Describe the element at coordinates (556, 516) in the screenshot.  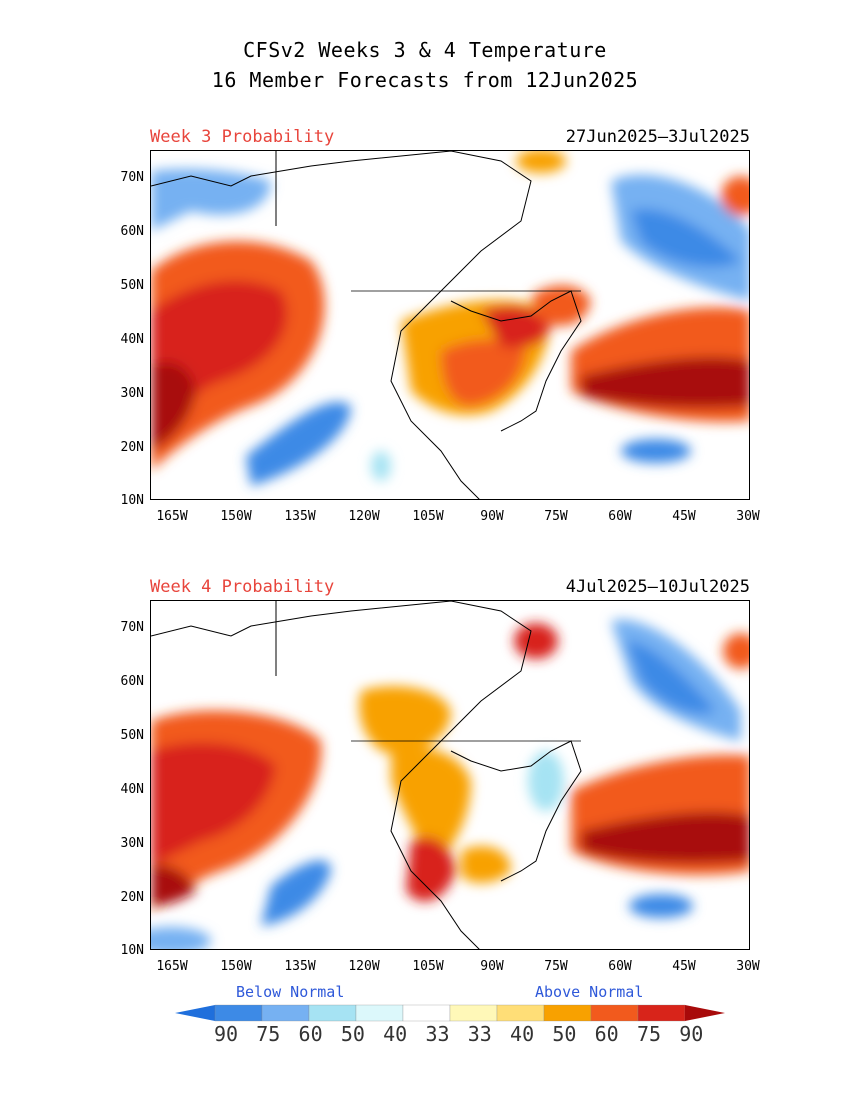
I see `w3-lon-75: 75W` at that location.